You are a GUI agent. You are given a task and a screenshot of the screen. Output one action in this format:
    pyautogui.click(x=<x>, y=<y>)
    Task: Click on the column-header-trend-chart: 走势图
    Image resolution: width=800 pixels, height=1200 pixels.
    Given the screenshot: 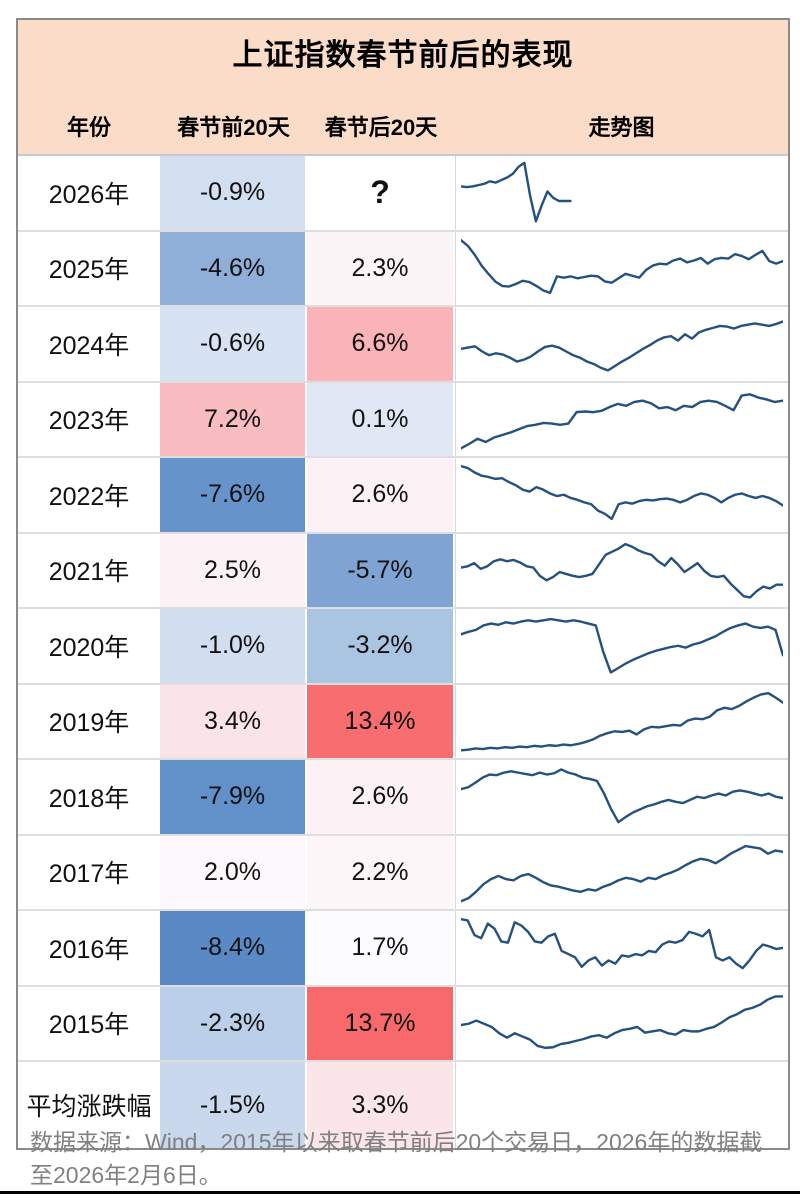 What is the action you would take?
    pyautogui.click(x=621, y=127)
    